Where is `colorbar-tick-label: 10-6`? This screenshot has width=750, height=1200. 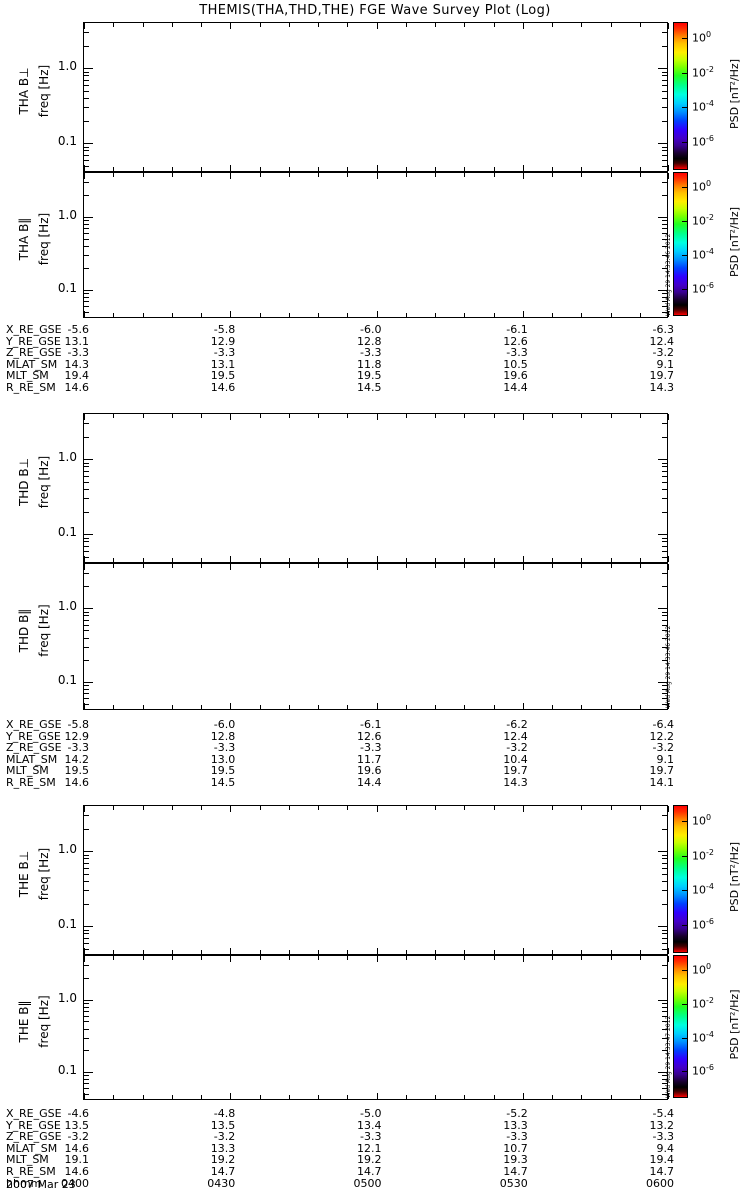
colorbar-tick-label: 10-6 is located at coordinates (703, 141).